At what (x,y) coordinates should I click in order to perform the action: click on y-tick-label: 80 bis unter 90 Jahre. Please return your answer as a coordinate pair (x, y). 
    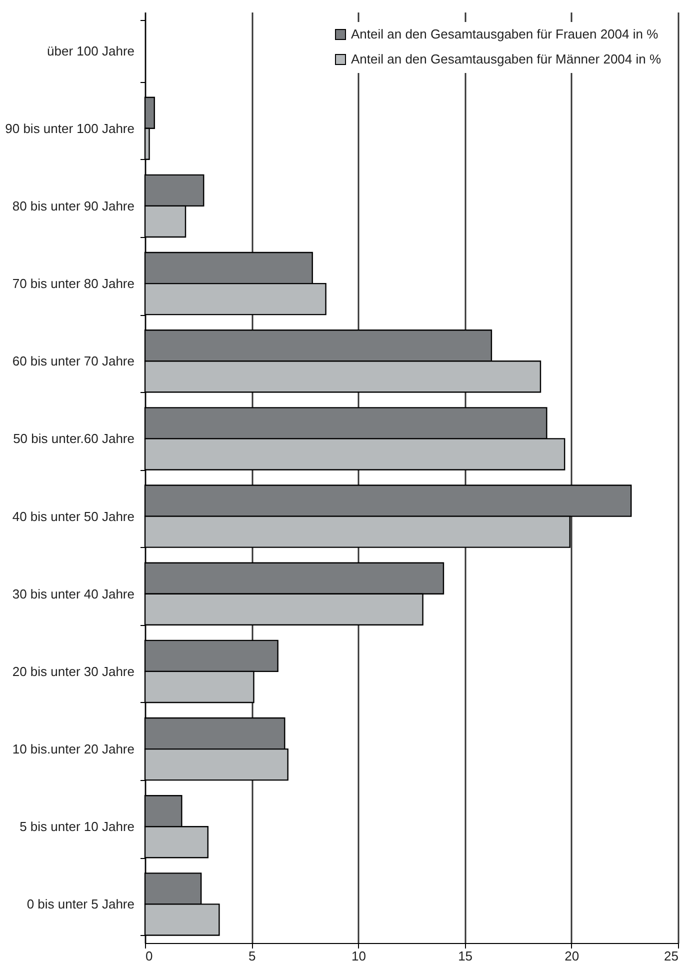
    Looking at the image, I should click on (73, 206).